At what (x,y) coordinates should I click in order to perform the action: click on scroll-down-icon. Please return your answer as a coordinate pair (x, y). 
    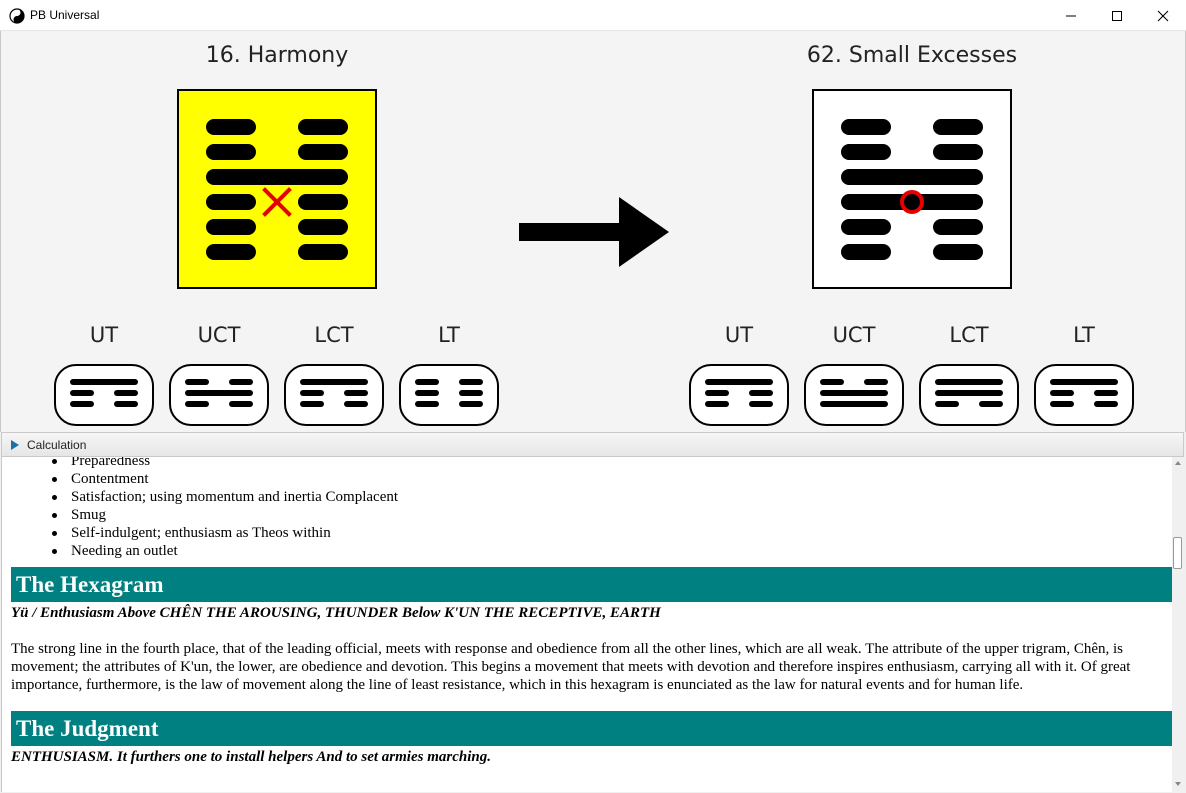
    Looking at the image, I should click on (1178, 784).